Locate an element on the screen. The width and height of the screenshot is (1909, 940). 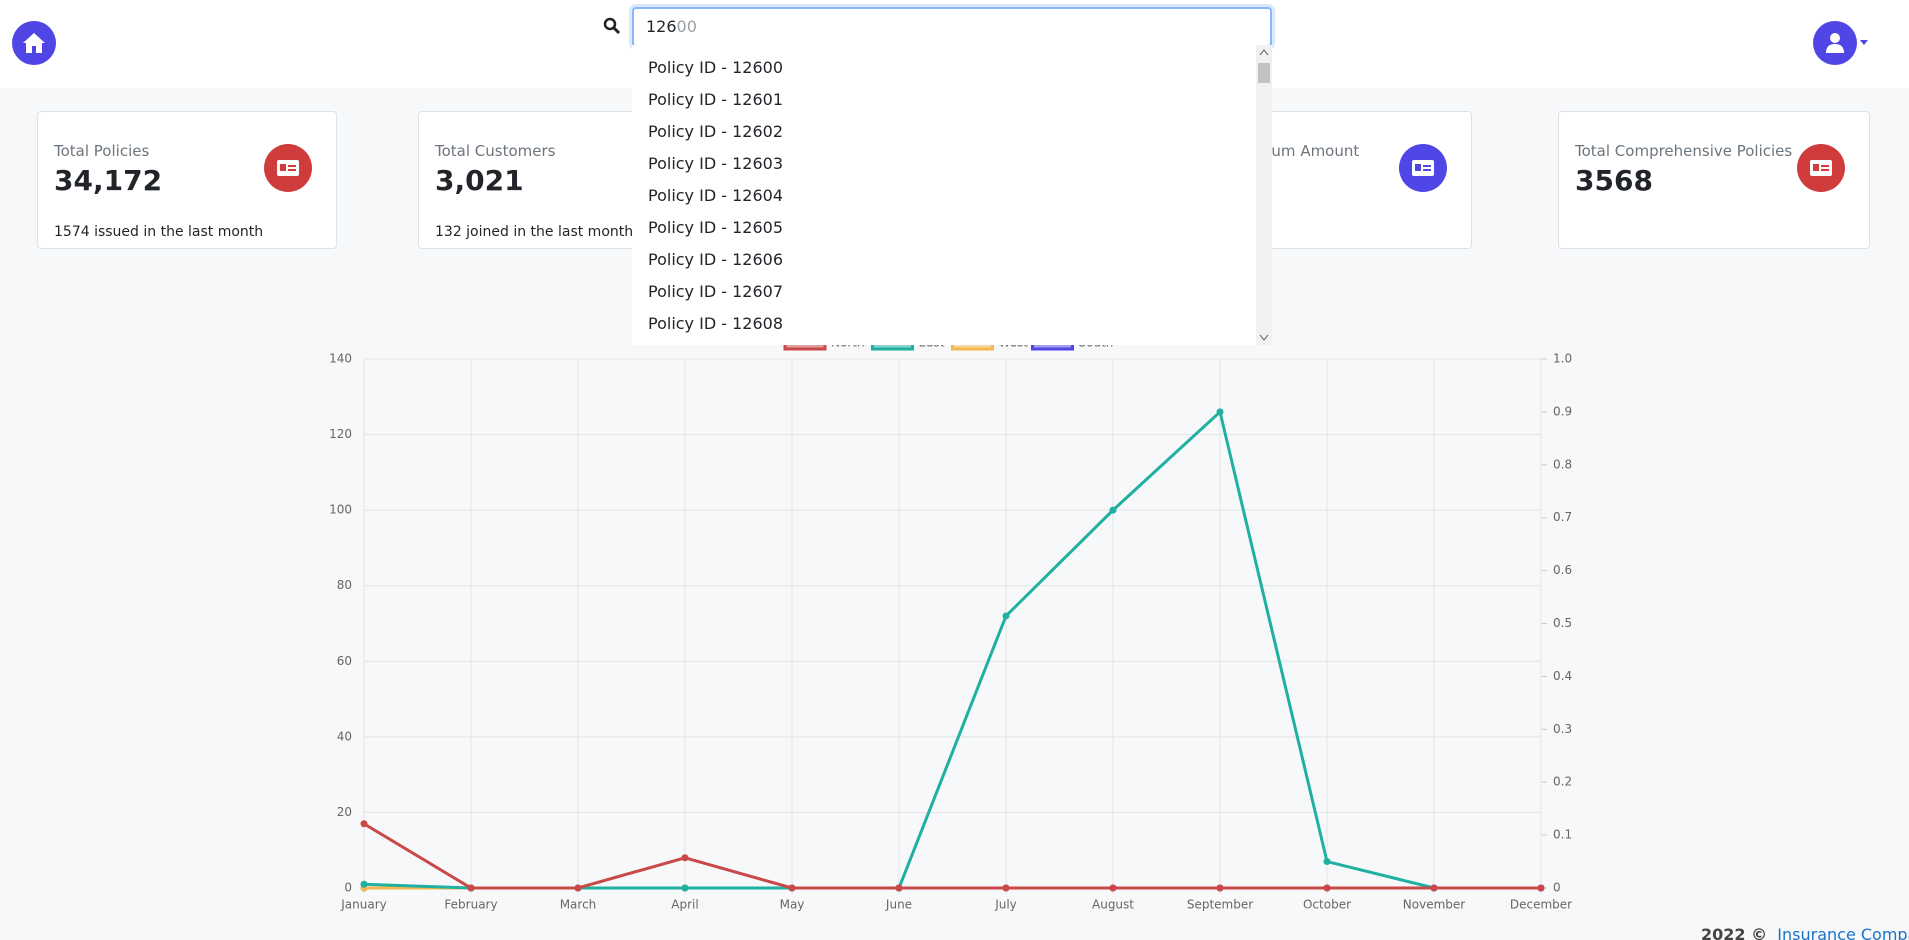
x-tick-label: November is located at coordinates (1434, 905).